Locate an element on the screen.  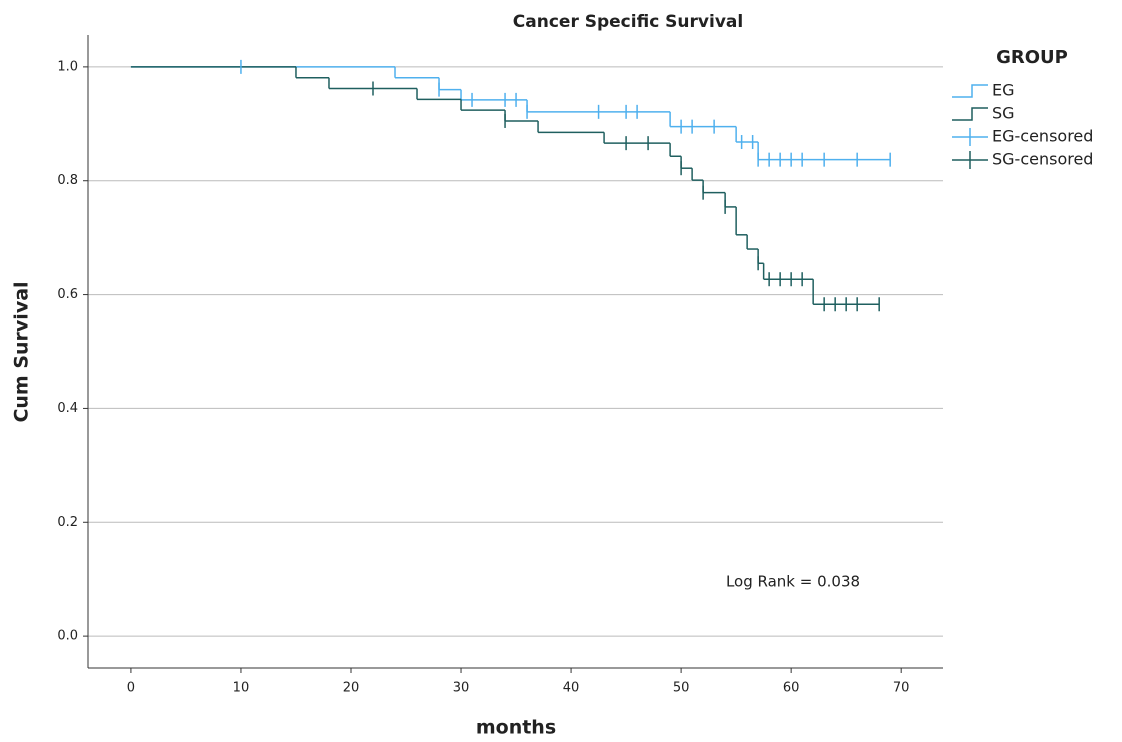
annotation: Log Rank = 0.038 is located at coordinates (793, 582).